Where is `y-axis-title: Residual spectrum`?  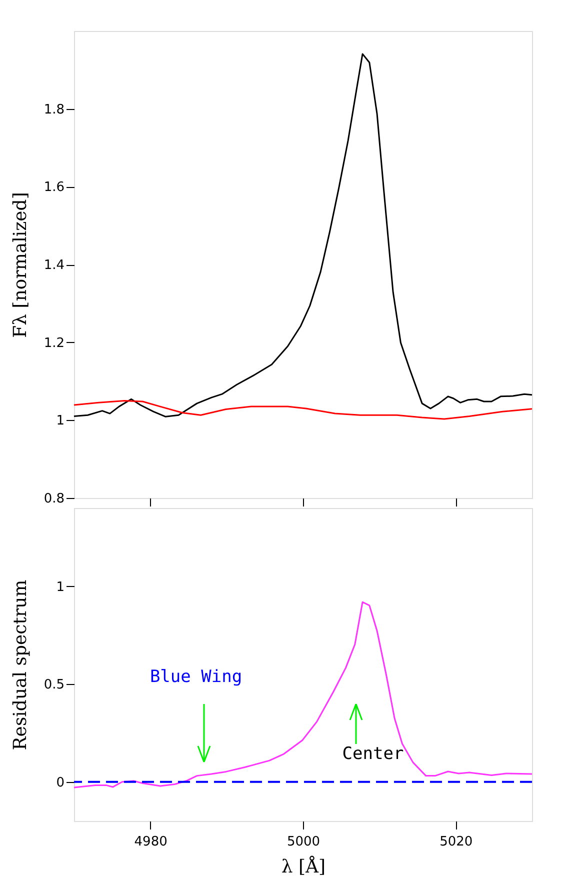
y-axis-title: Residual spectrum is located at coordinates (20, 665).